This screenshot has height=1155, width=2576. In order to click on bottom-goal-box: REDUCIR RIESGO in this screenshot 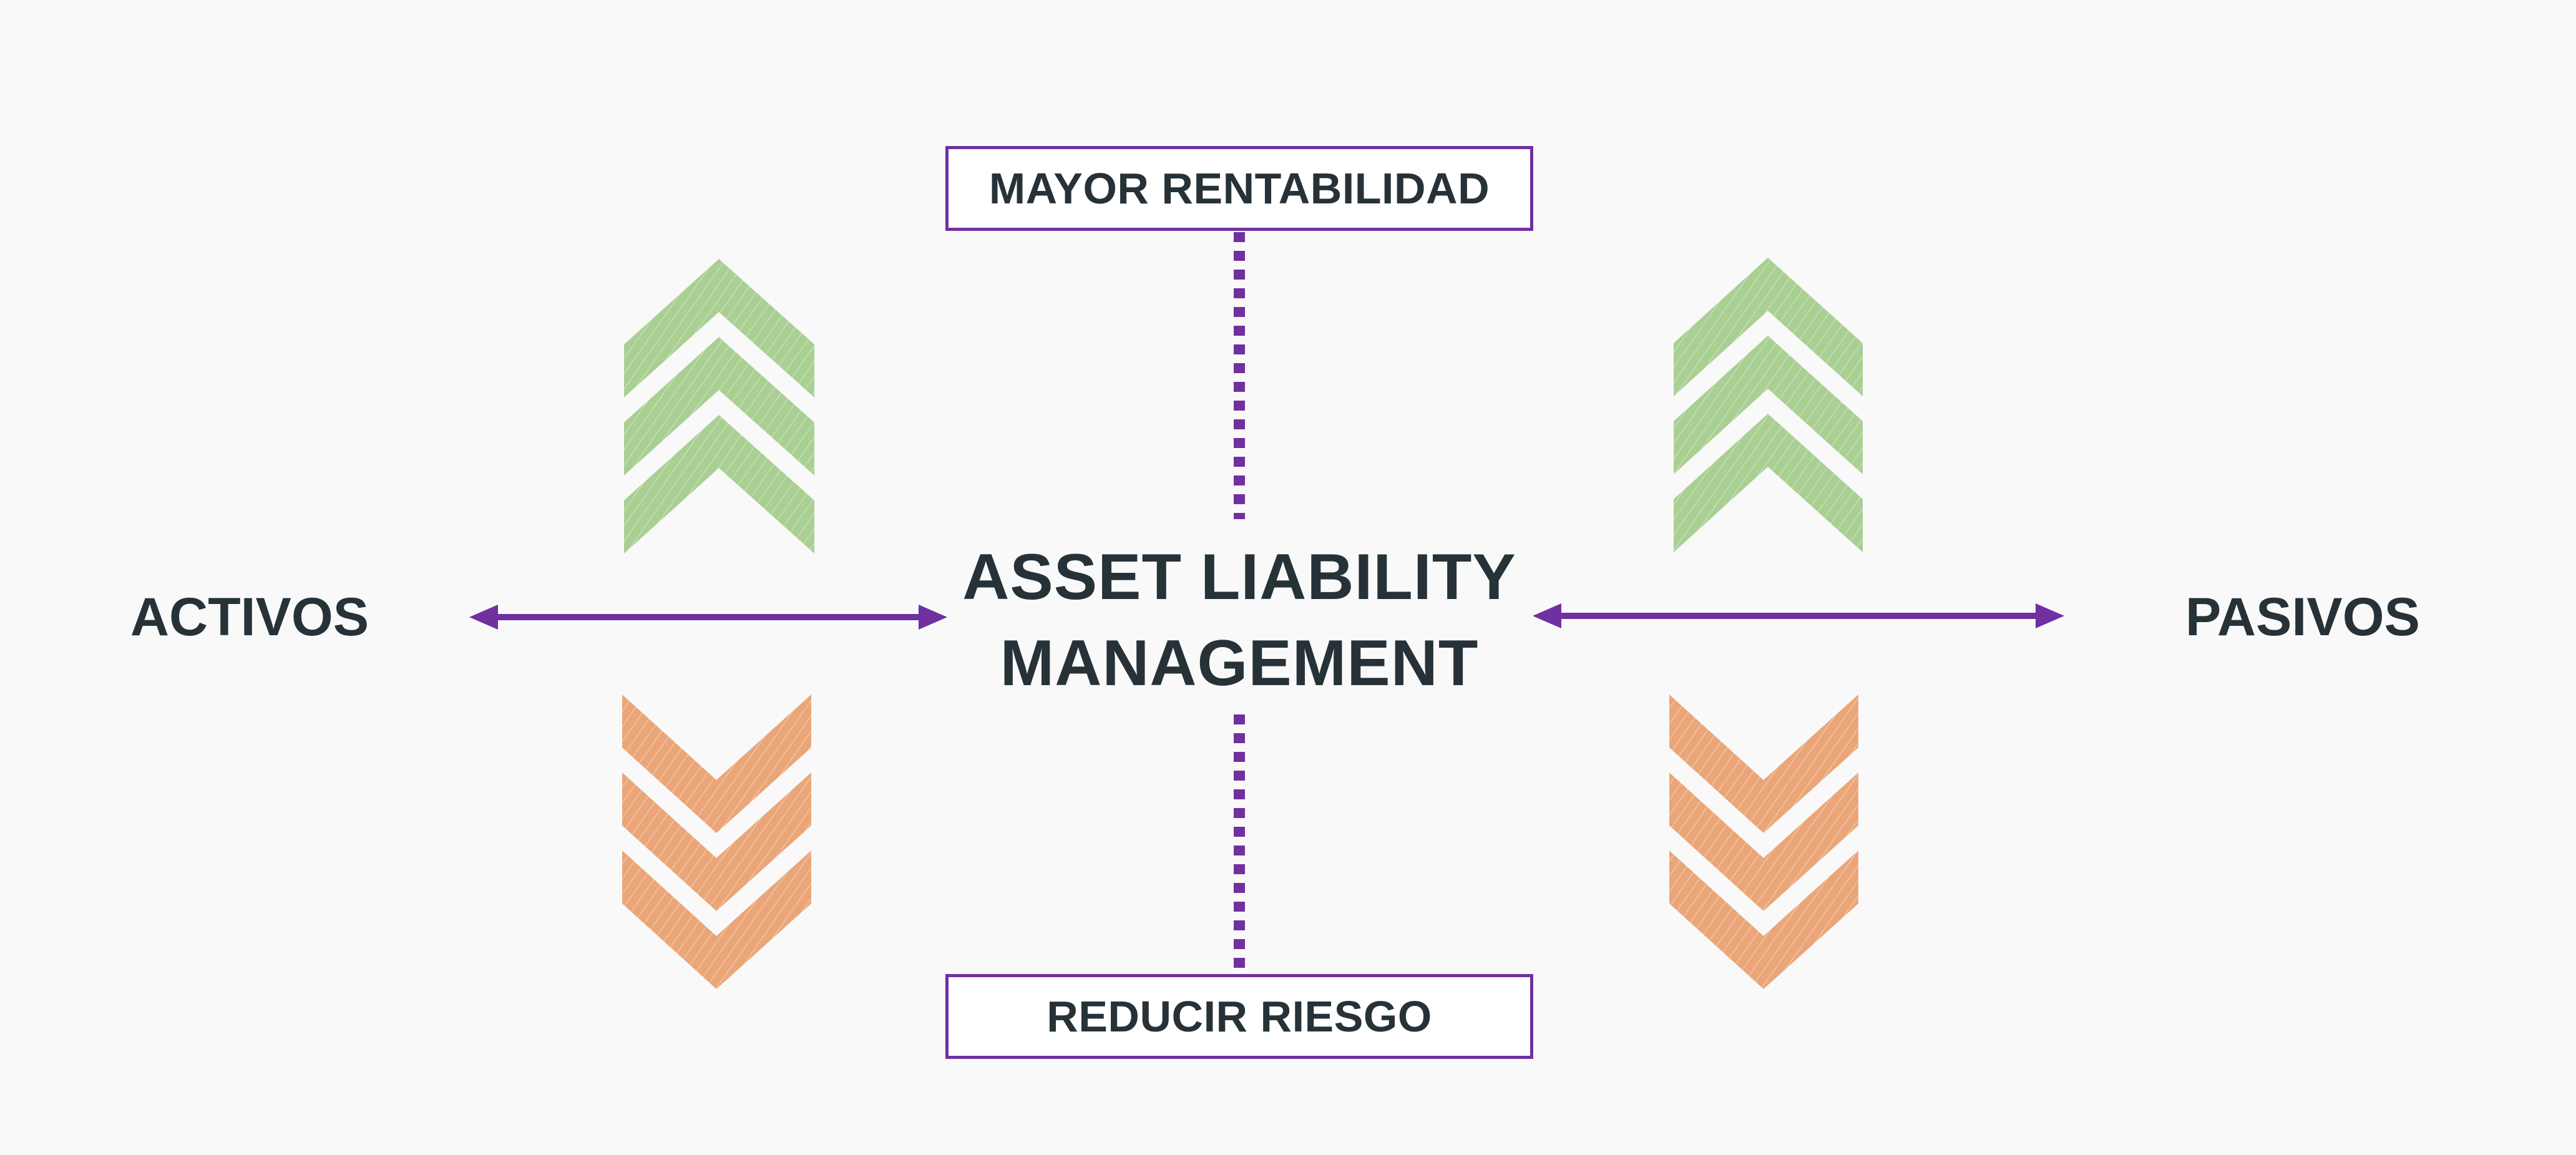, I will do `click(1239, 1016)`.